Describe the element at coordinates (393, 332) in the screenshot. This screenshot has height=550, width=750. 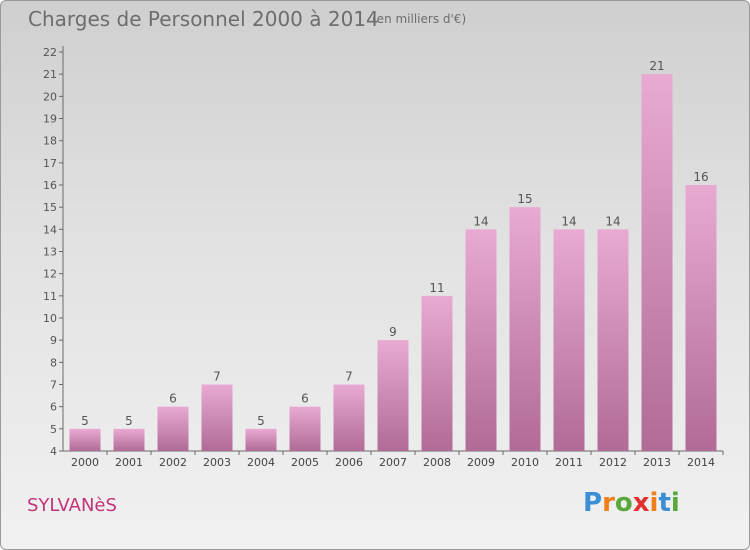
I see `data-label: 9` at that location.